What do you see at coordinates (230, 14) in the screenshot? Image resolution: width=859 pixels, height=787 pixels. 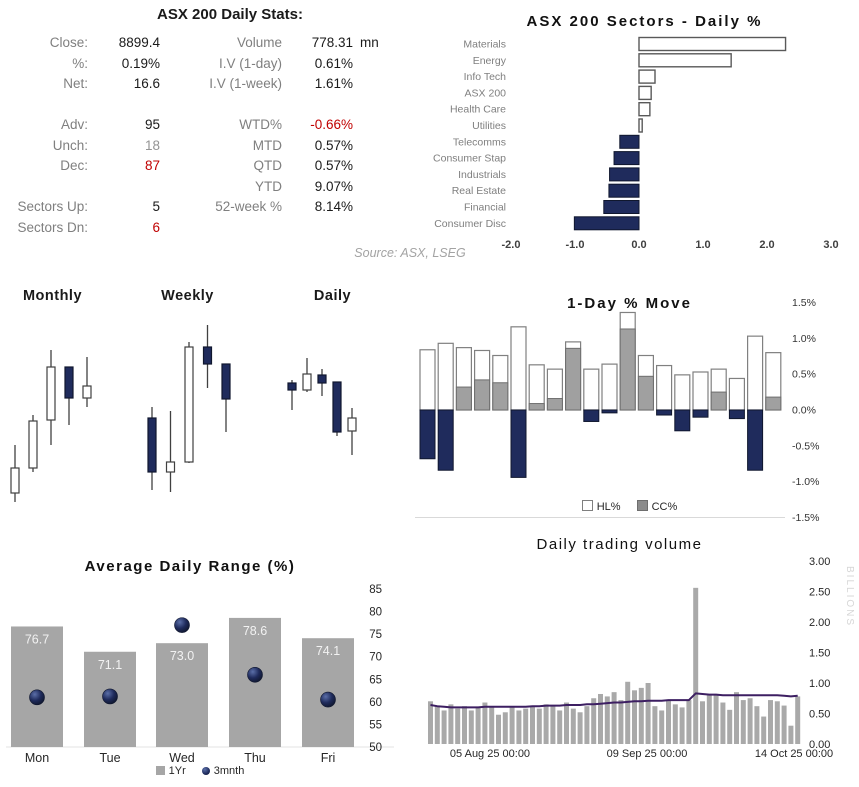 I see `stats-title: ASX 200 Daily Stats:` at bounding box center [230, 14].